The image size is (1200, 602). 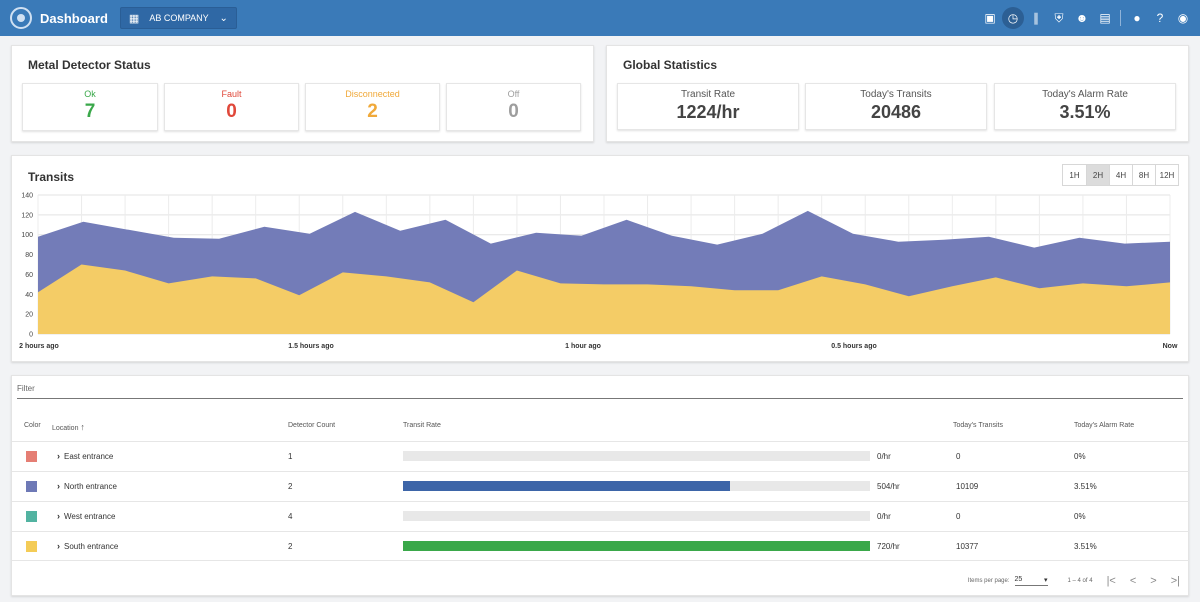 What do you see at coordinates (967, 486) in the screenshot?
I see `todays-transits-cell: 10109` at bounding box center [967, 486].